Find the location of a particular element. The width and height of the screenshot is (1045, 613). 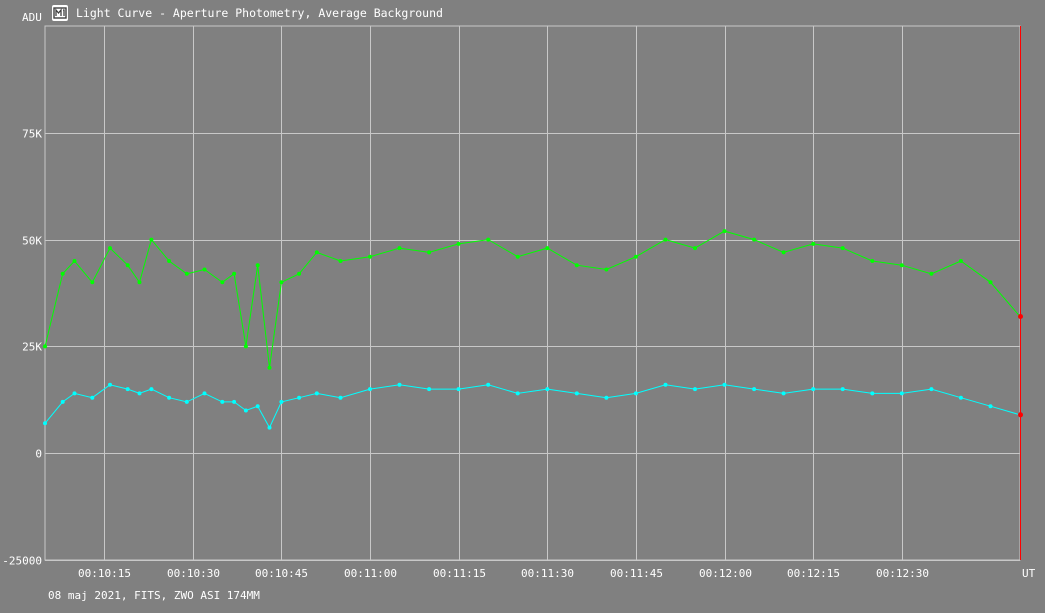

app-logo-icon is located at coordinates (60, 13).